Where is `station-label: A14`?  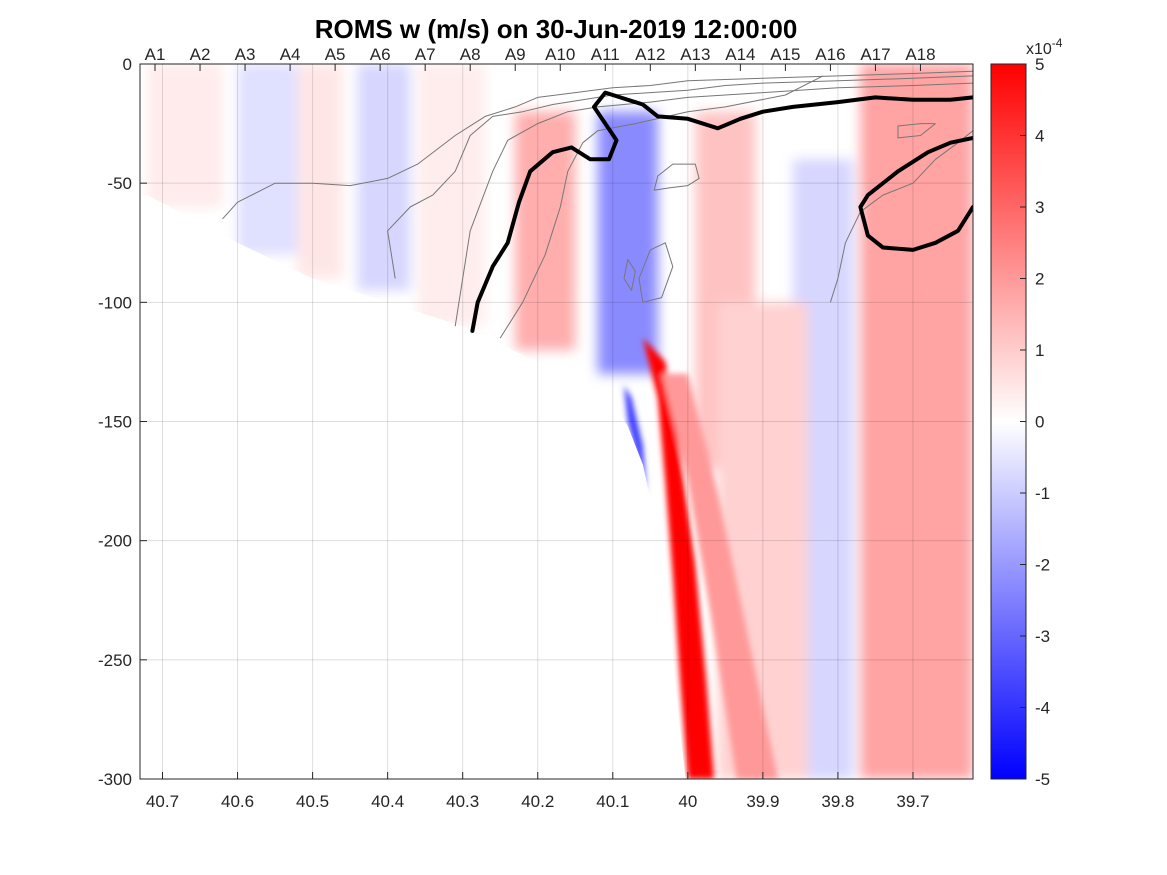 station-label: A14 is located at coordinates (740, 54).